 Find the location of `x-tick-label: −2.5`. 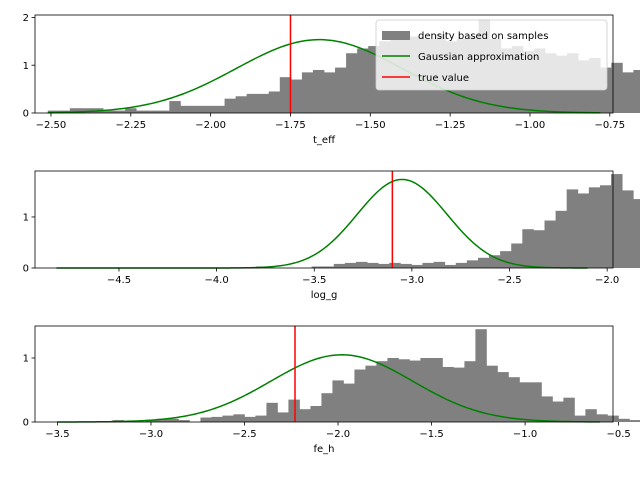

x-tick-label: −2.5 is located at coordinates (244, 434).